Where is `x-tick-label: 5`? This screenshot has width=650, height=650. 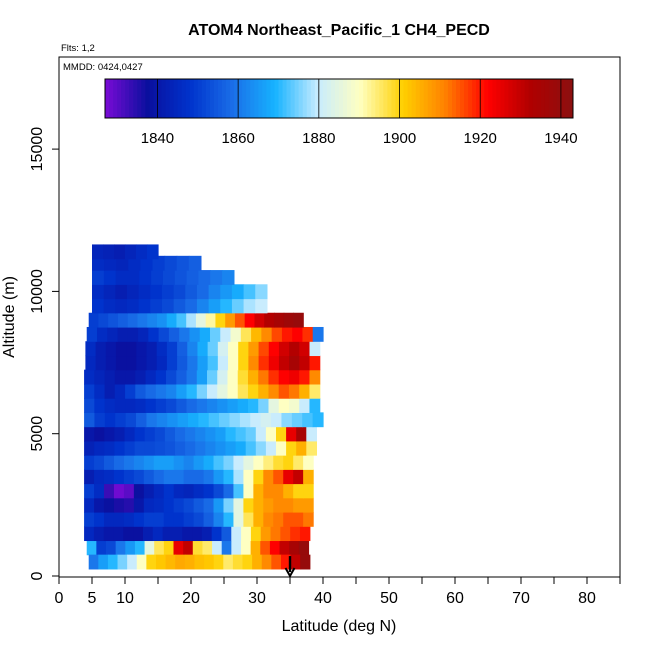 x-tick-label: 5 is located at coordinates (92, 598).